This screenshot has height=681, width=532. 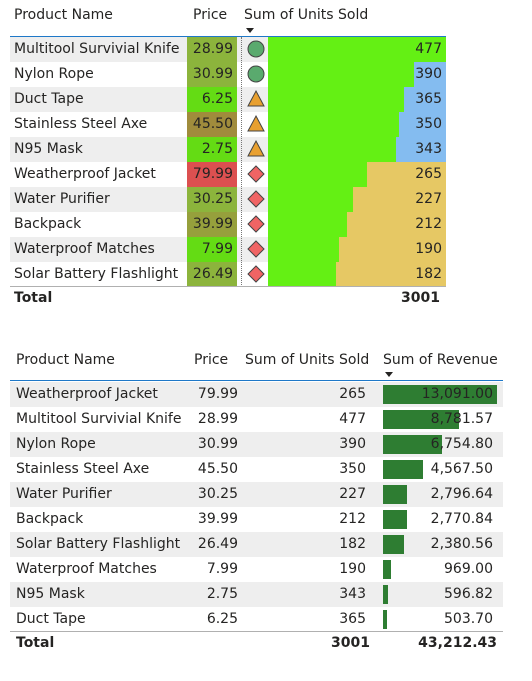 What do you see at coordinates (62, 199) in the screenshot?
I see `product-name: Water Purifier` at bounding box center [62, 199].